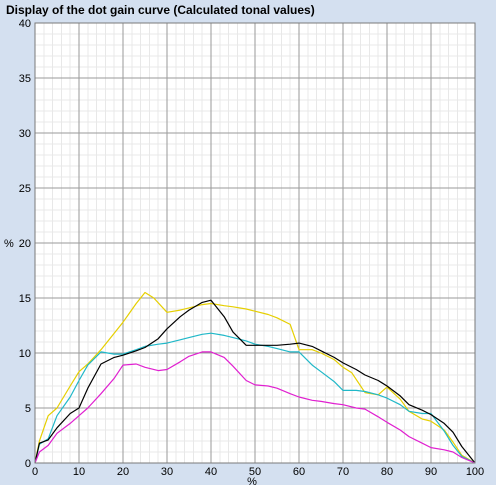 This screenshot has width=496, height=485. Describe the element at coordinates (431, 472) in the screenshot. I see `x-tick-label: 90` at that location.